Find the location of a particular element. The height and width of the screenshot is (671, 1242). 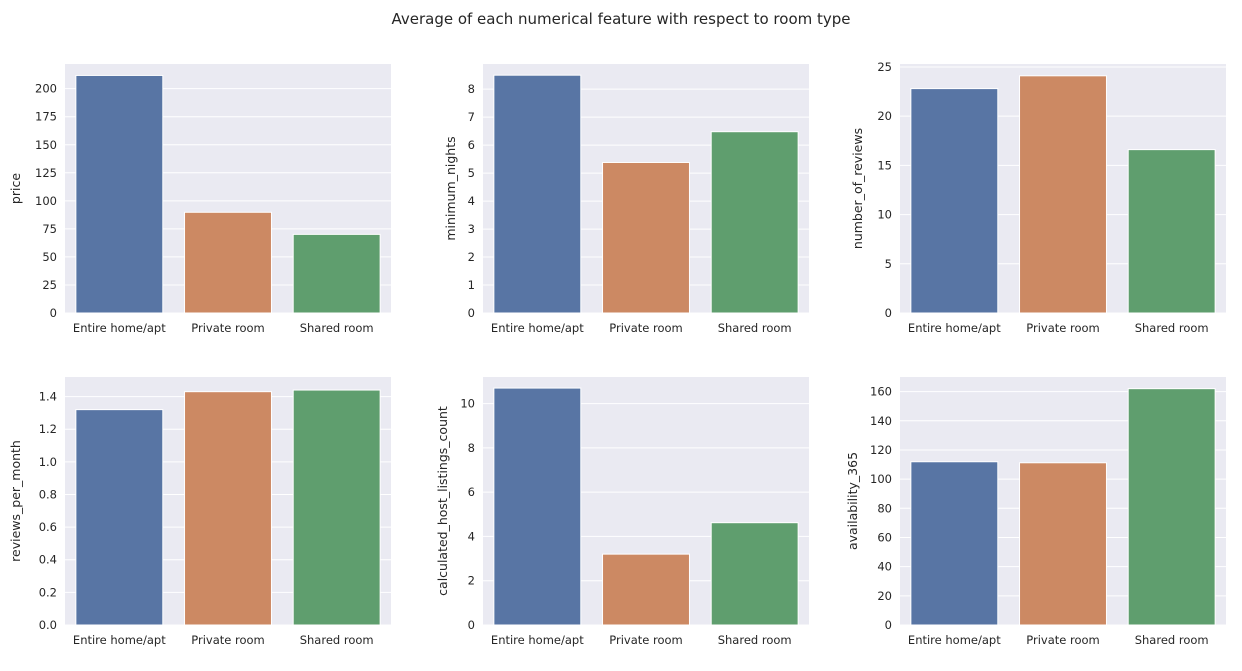

y-axis-label: price is located at coordinates (15, 188).